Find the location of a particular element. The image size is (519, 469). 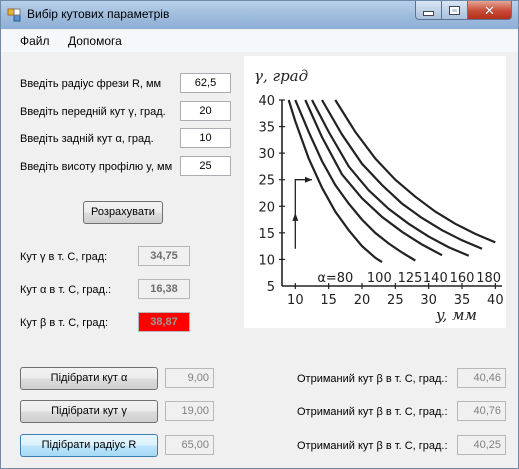

title-bar: Вибір кутових параметрів ✕ is located at coordinates (259, 15).